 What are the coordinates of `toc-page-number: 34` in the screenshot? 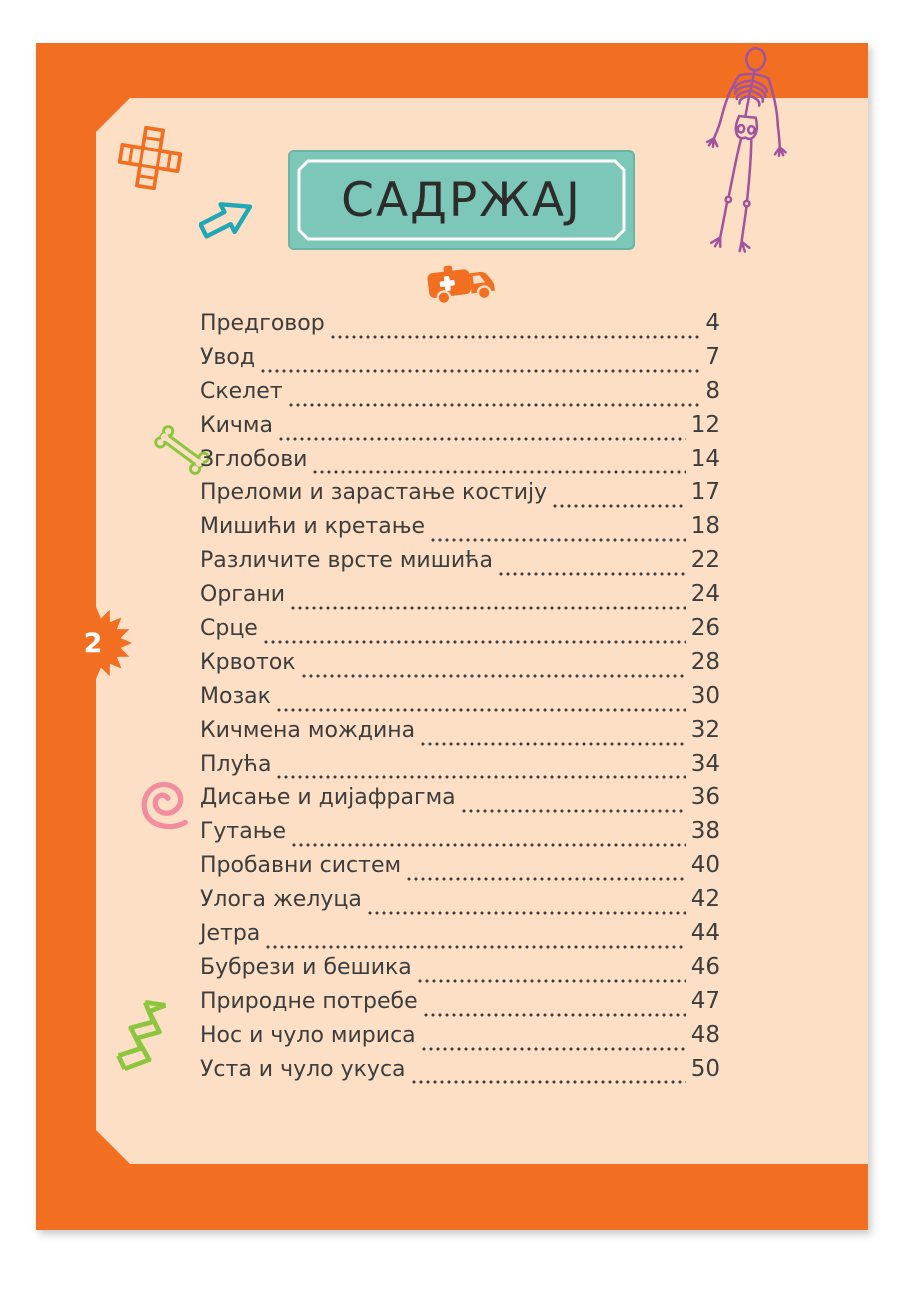 It's located at (705, 763).